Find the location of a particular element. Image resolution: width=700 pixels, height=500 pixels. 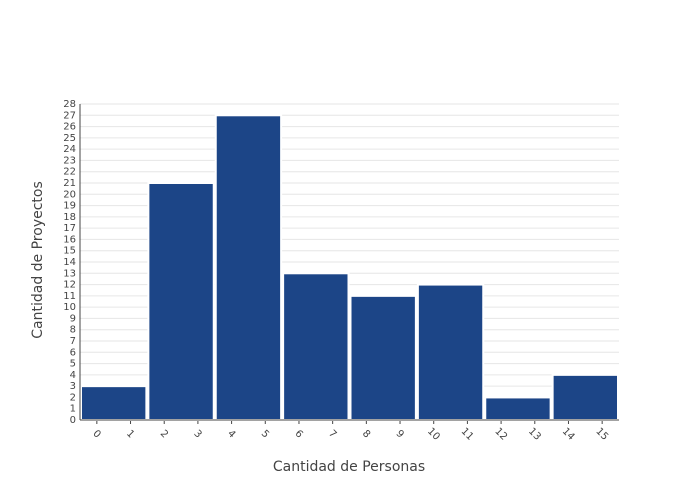

x-tick-label: 6 is located at coordinates (298, 434).